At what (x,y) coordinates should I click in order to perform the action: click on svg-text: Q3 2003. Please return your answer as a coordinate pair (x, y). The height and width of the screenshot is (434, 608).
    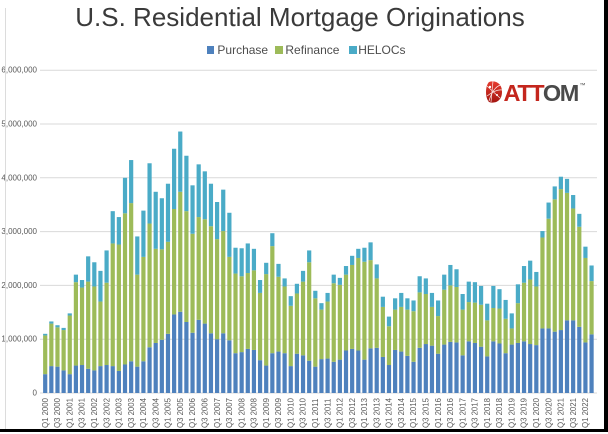
    Looking at the image, I should click on (131, 413).